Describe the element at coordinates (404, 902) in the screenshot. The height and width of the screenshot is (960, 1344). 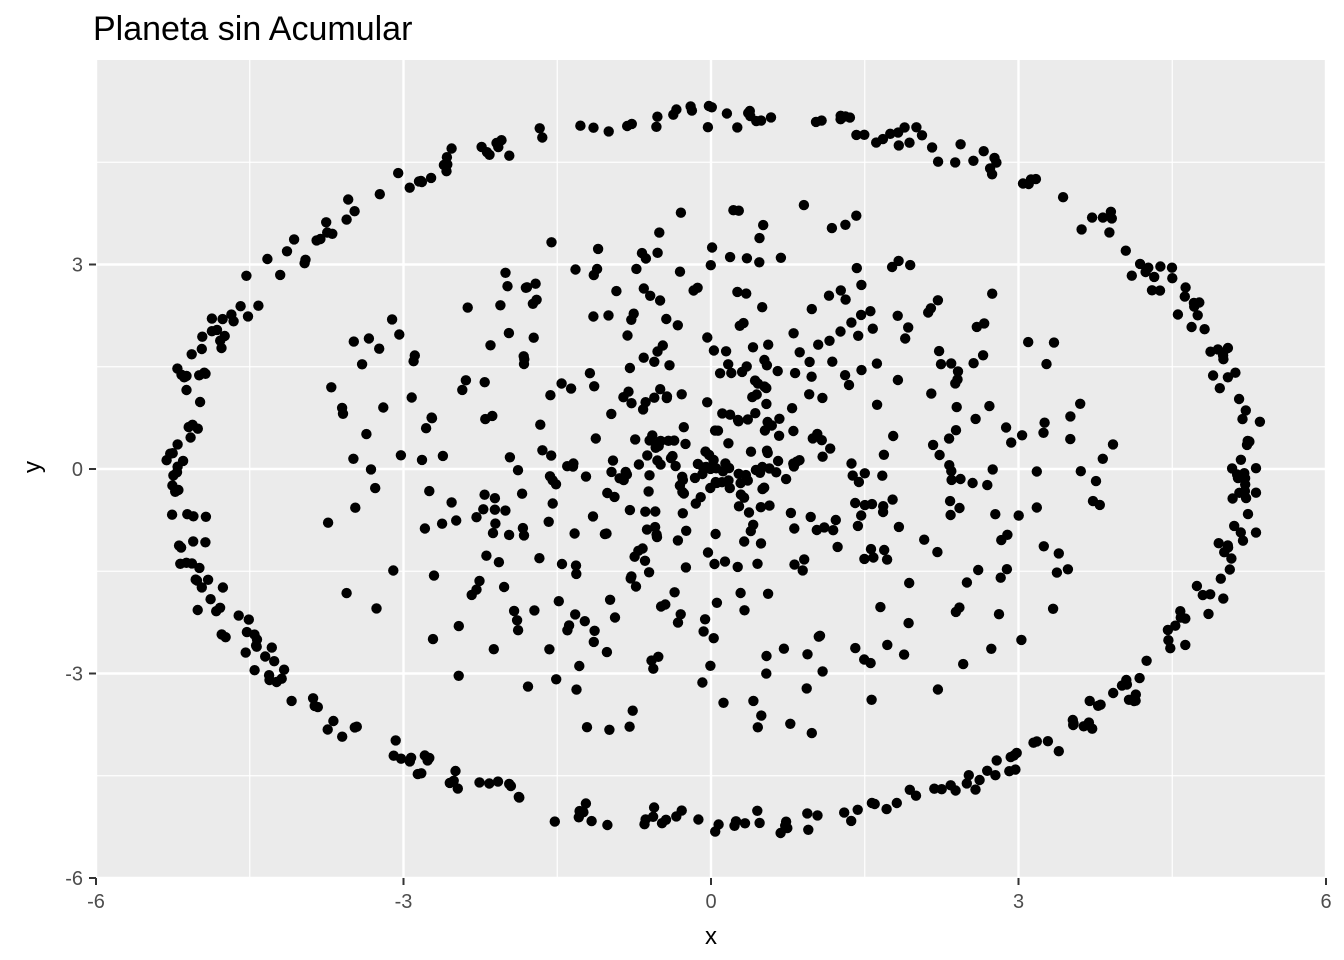
I see `x-tick-label: -3` at that location.